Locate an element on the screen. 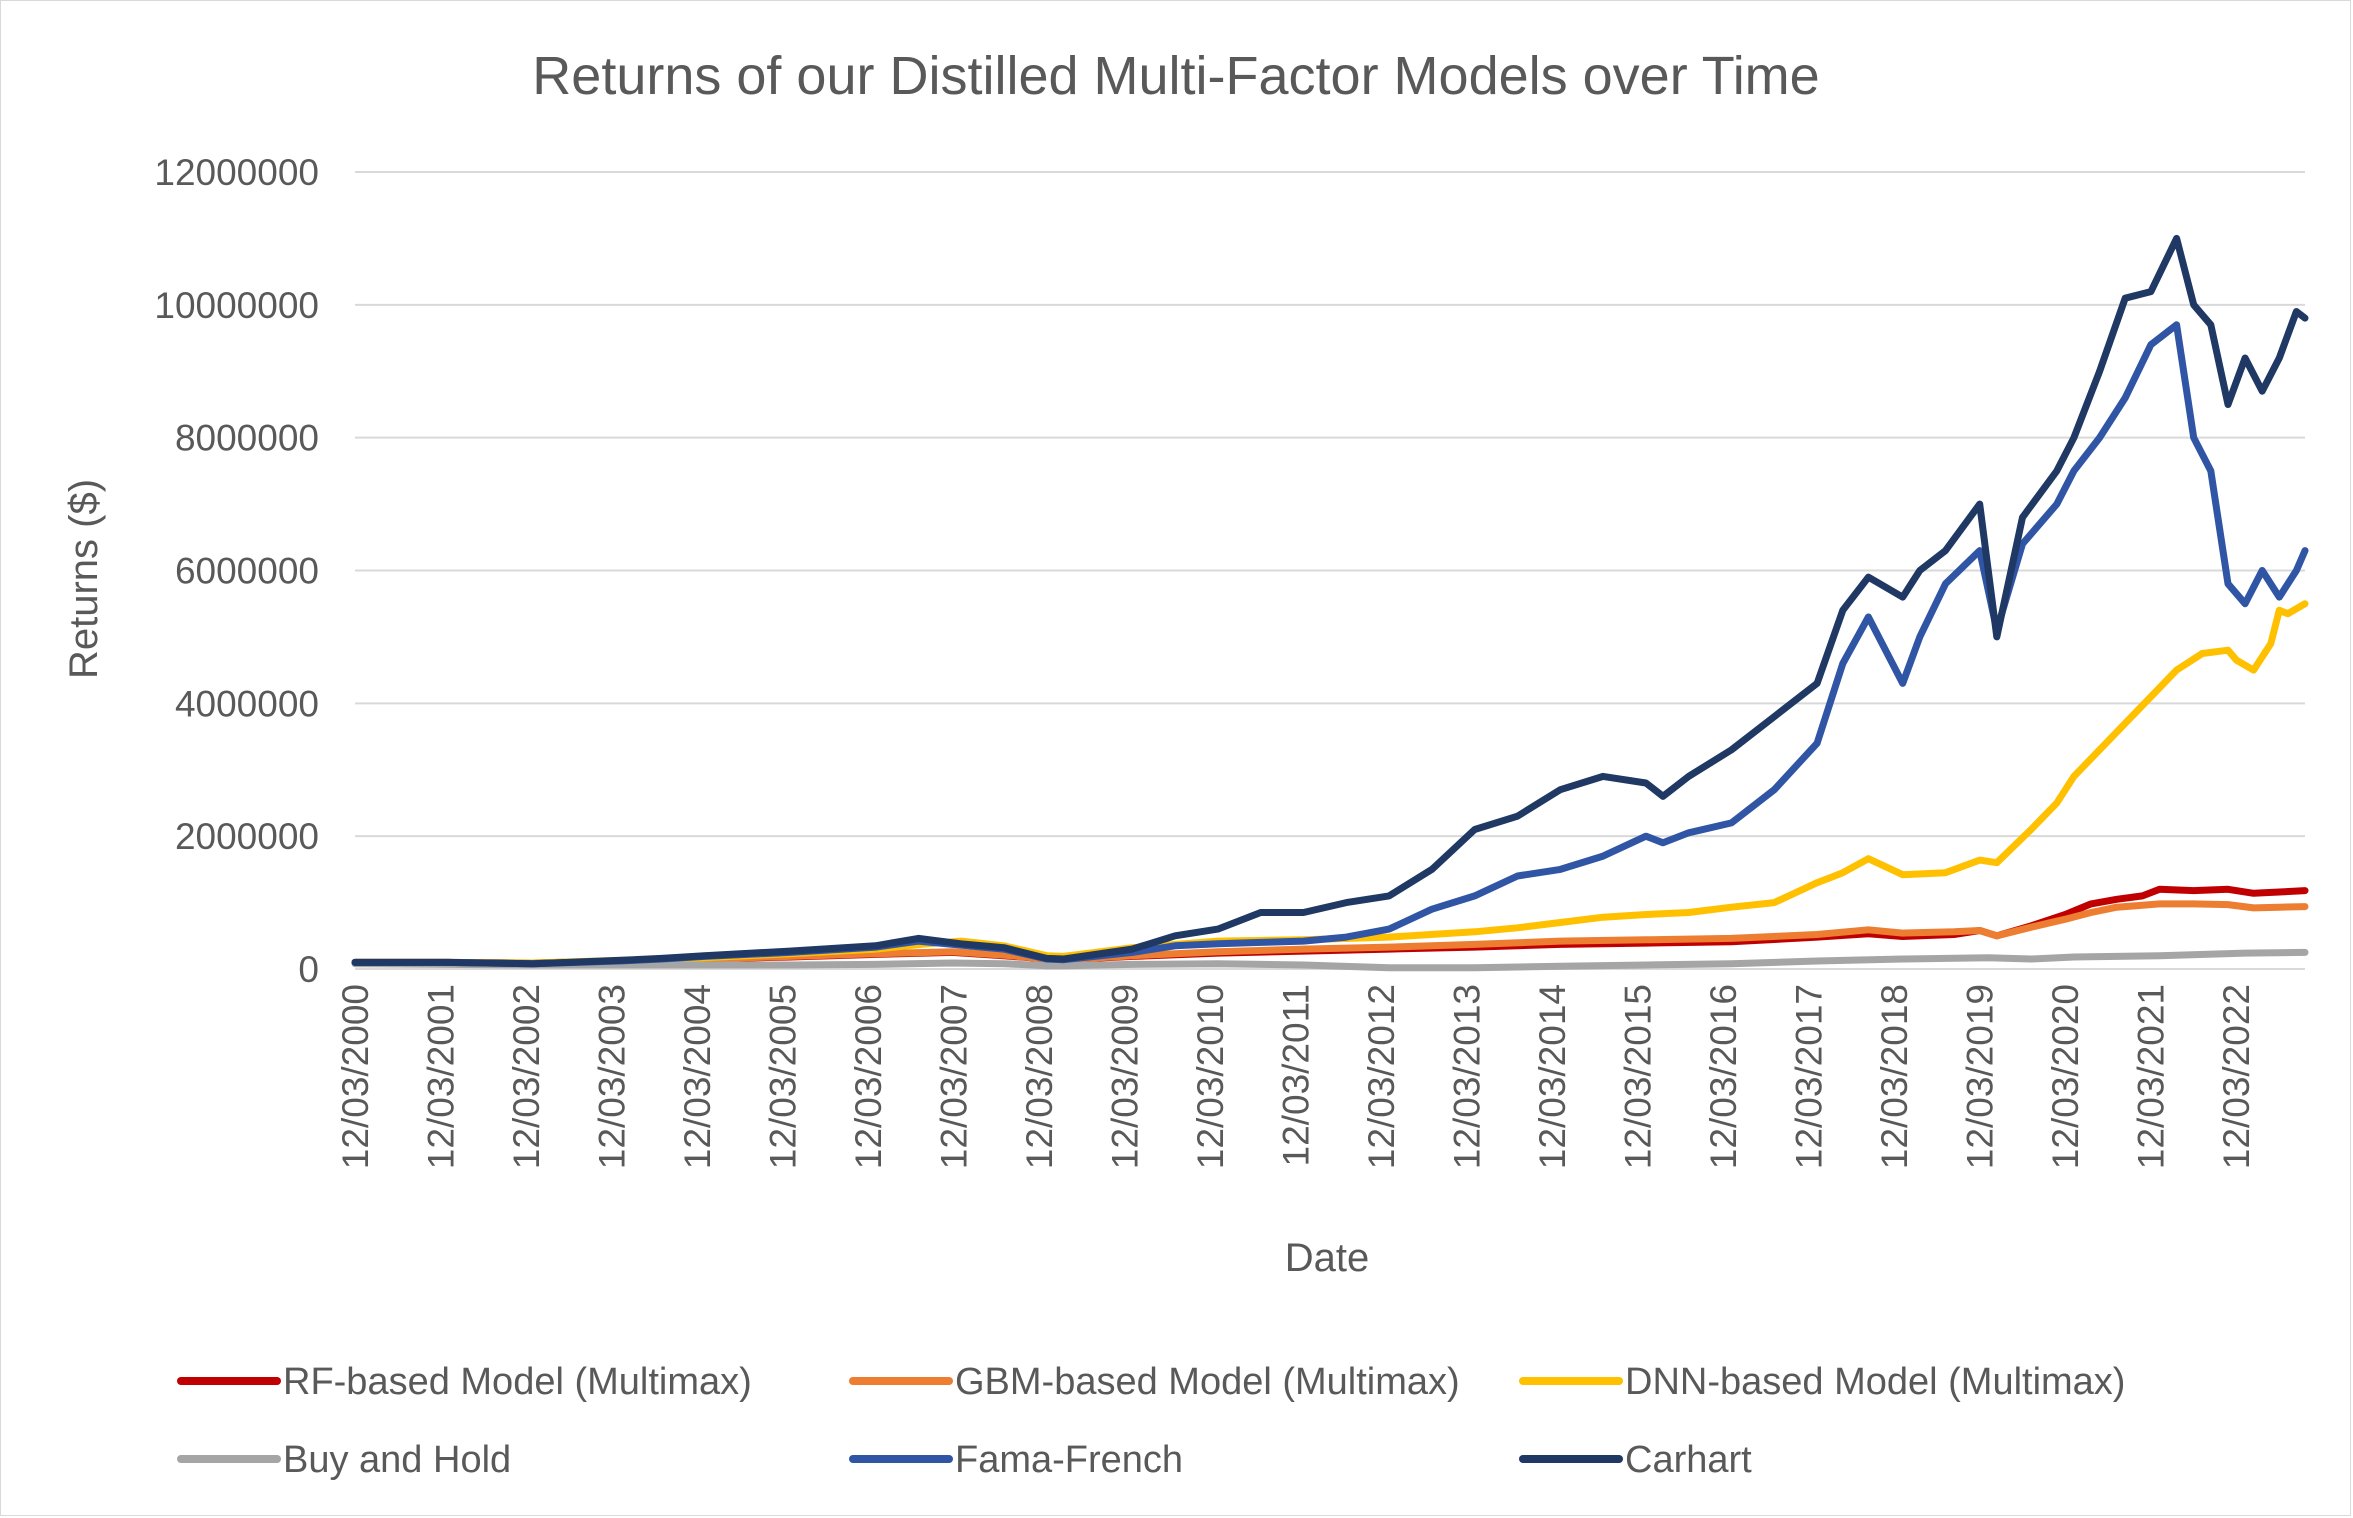 This screenshot has height=1518, width=2353. x-tick-label: 12/03/2002 is located at coordinates (526, 1076).